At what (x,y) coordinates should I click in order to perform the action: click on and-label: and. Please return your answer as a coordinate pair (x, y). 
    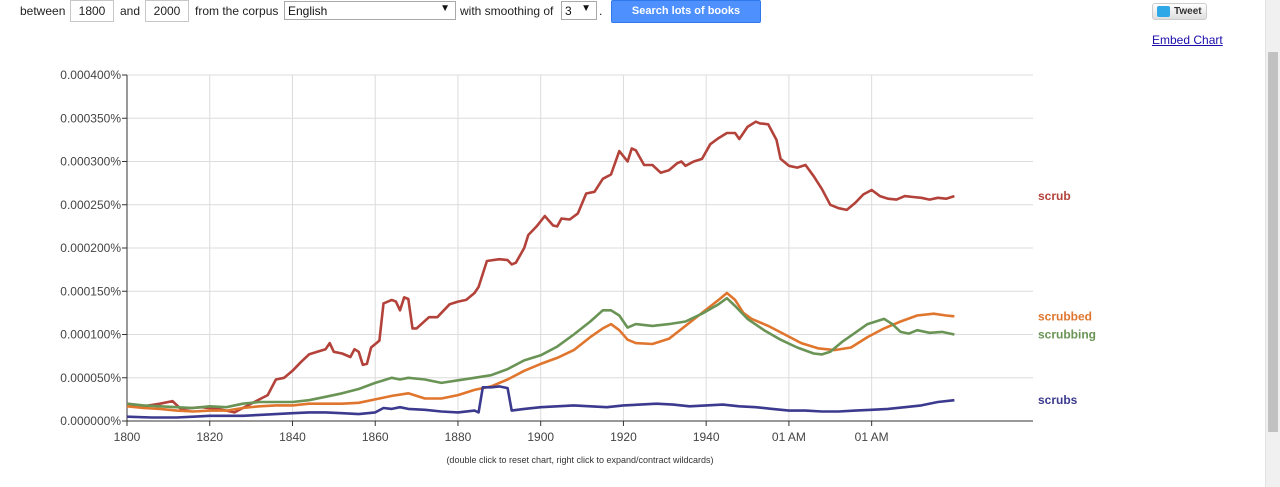
    Looking at the image, I should click on (130, 11).